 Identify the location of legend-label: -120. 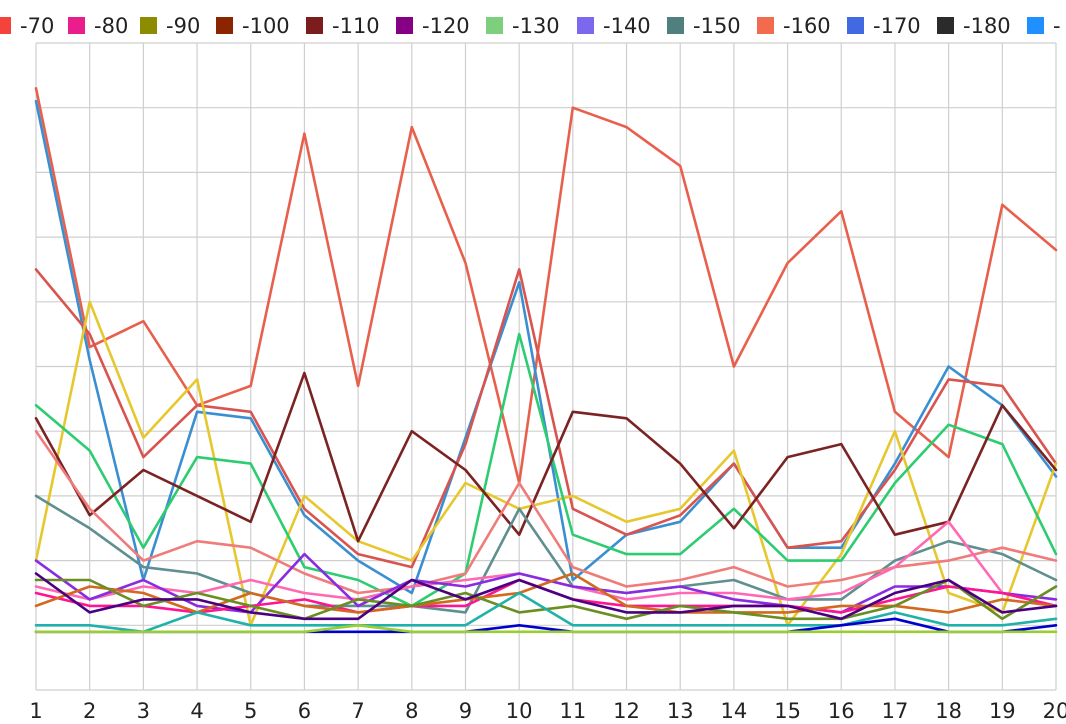
(446, 26).